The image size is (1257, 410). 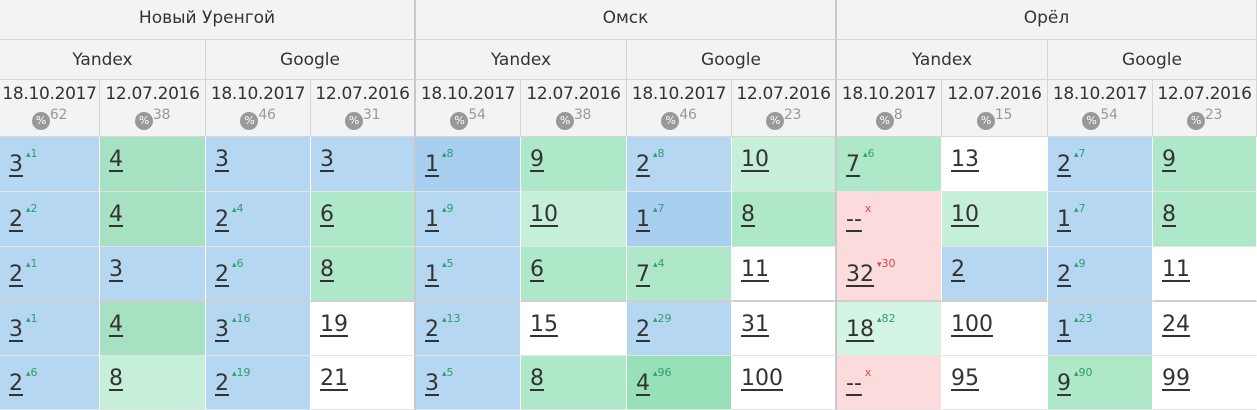 I want to click on engine-header: Google, so click(x=732, y=60).